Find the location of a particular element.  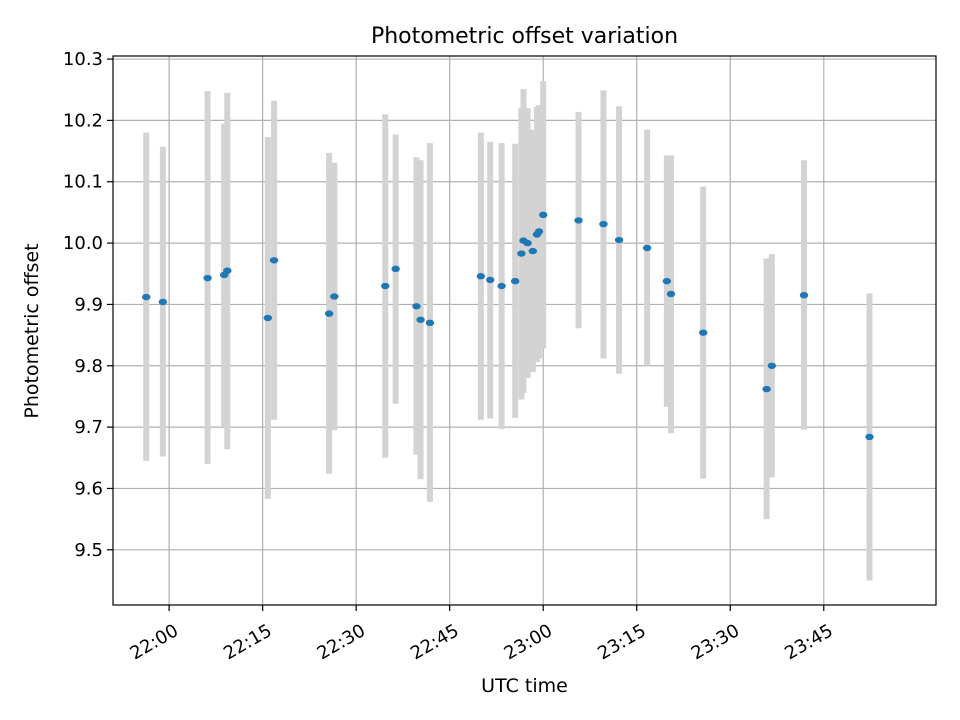

y-tick-label: 10.1 is located at coordinates (83, 182).